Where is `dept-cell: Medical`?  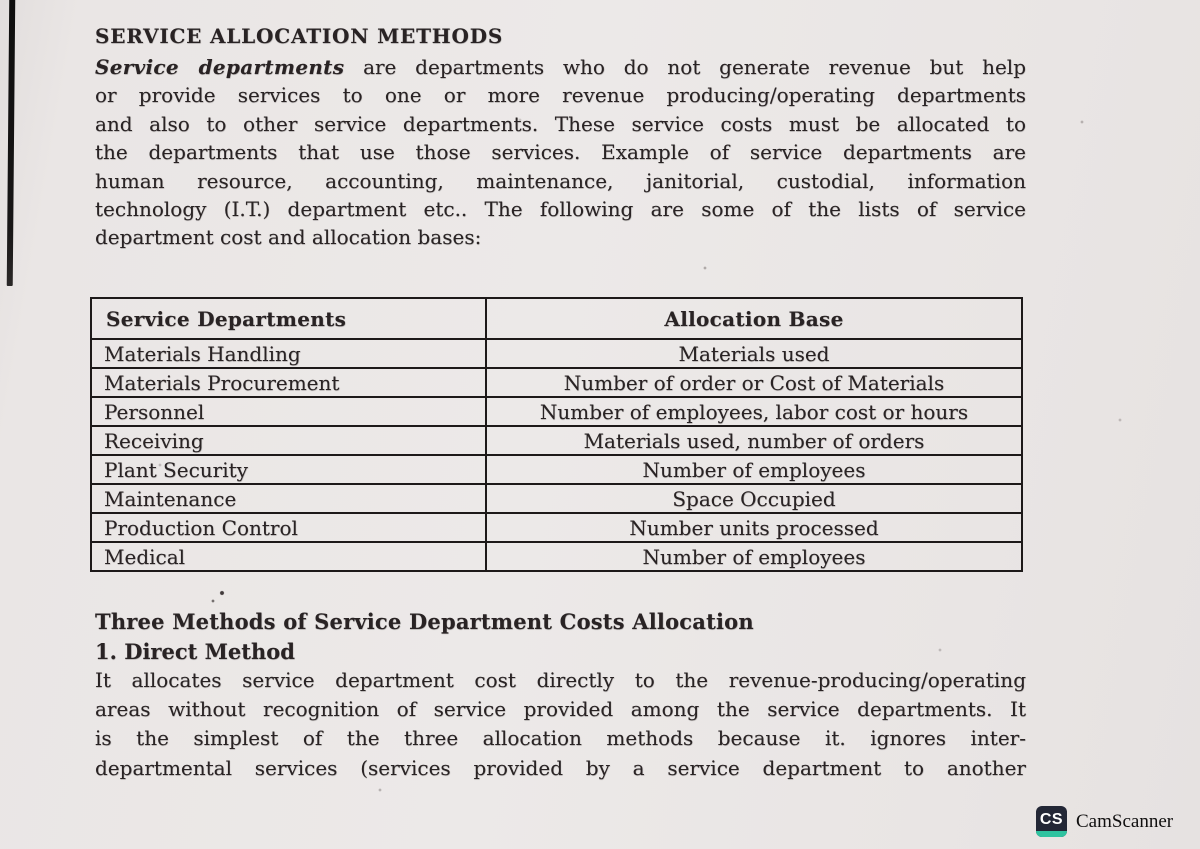
dept-cell: Medical is located at coordinates (288, 556).